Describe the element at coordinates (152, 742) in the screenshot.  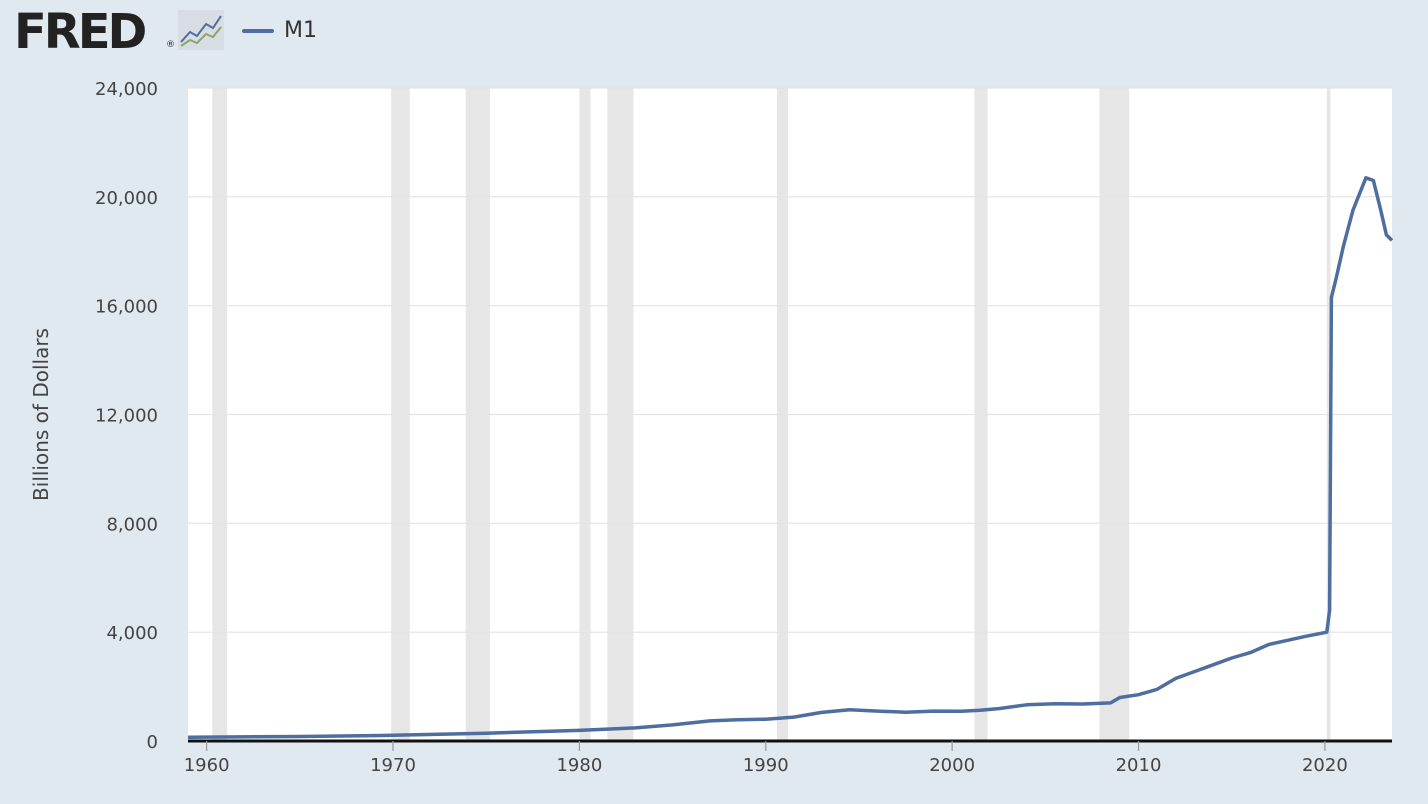
I see `y-tick-label: 0` at that location.